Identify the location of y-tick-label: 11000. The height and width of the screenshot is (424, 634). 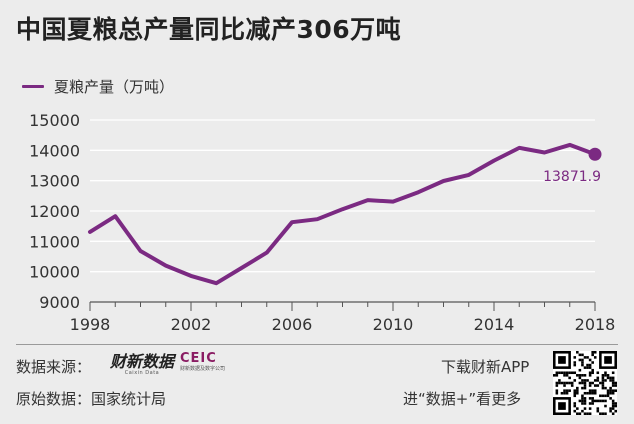
(54, 241).